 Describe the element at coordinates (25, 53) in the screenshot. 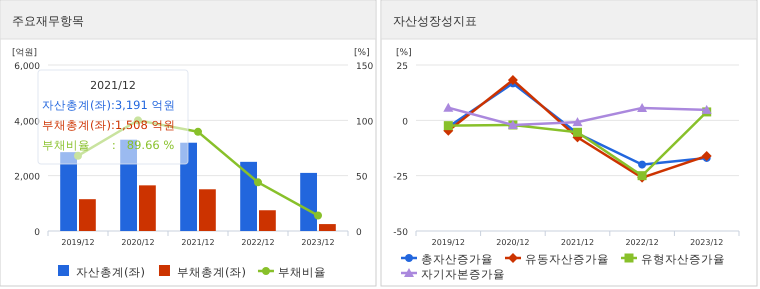

I see `y-axis-title: [억원]` at that location.